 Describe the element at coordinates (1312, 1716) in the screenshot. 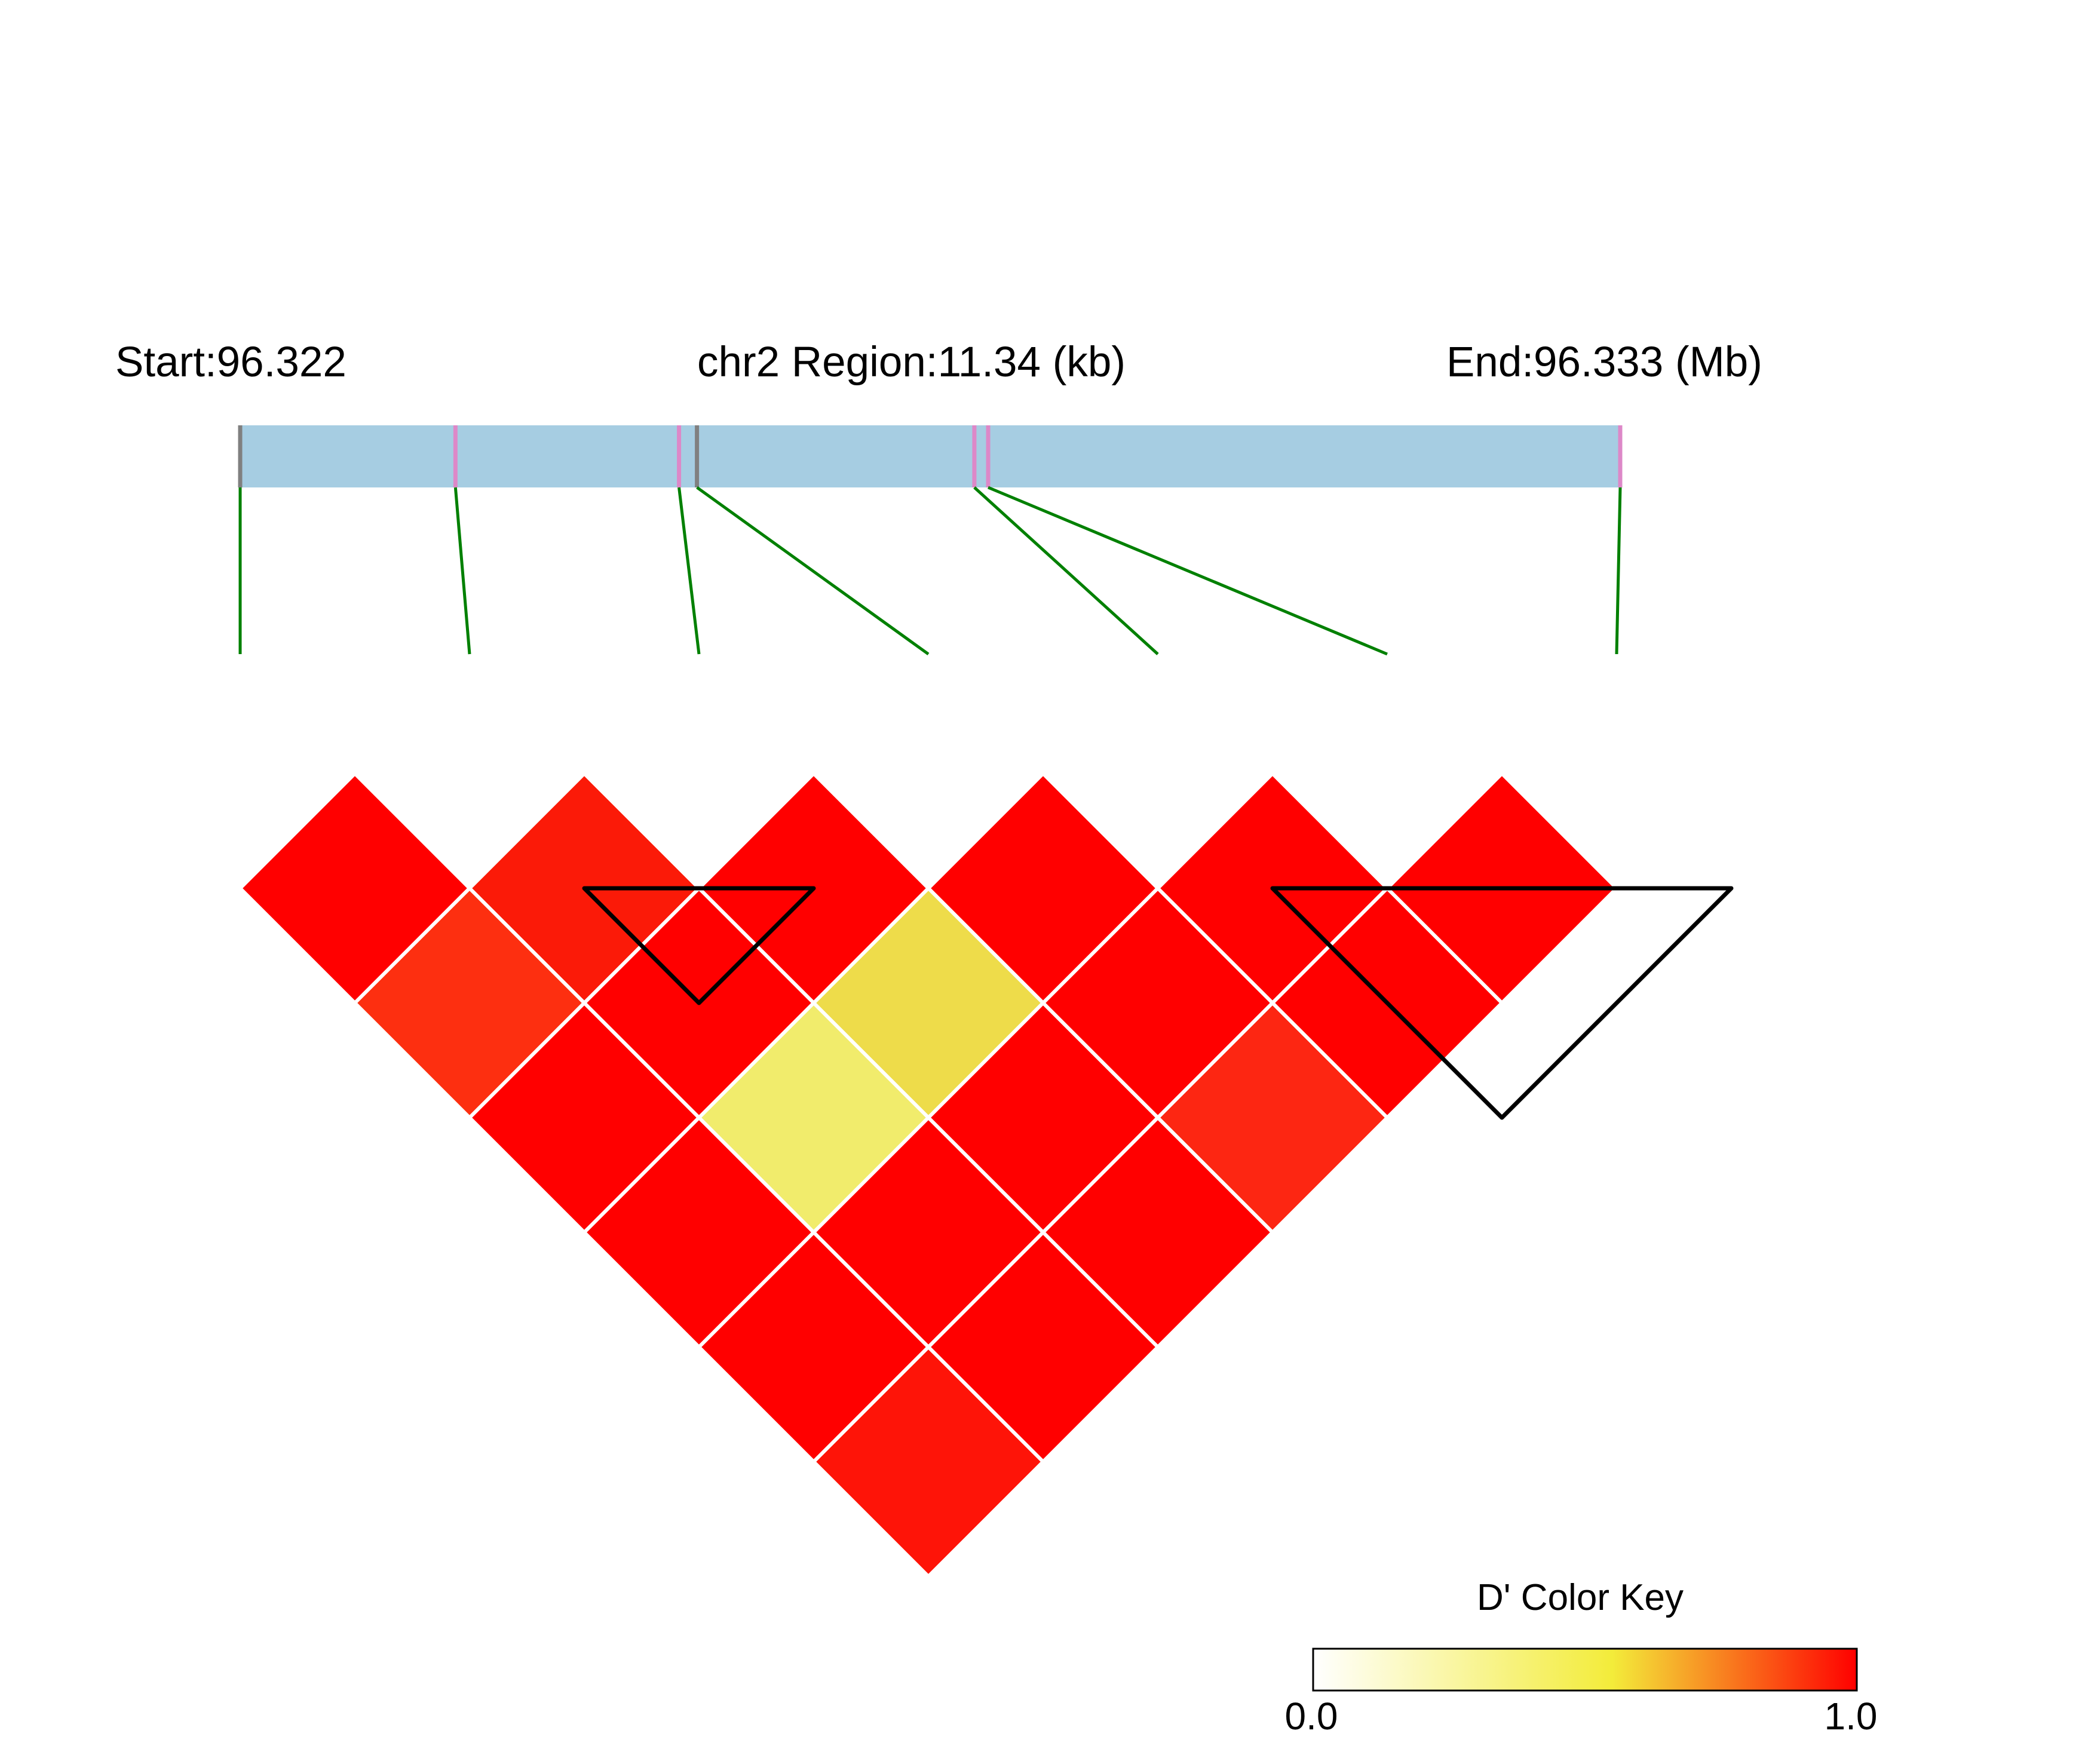

I see `color-key-min-label: 0.0` at that location.